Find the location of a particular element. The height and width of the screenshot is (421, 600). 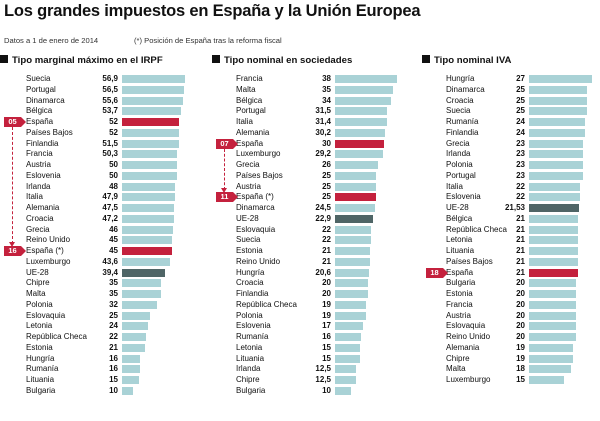

value-label: 34 is located at coordinates (326, 100).